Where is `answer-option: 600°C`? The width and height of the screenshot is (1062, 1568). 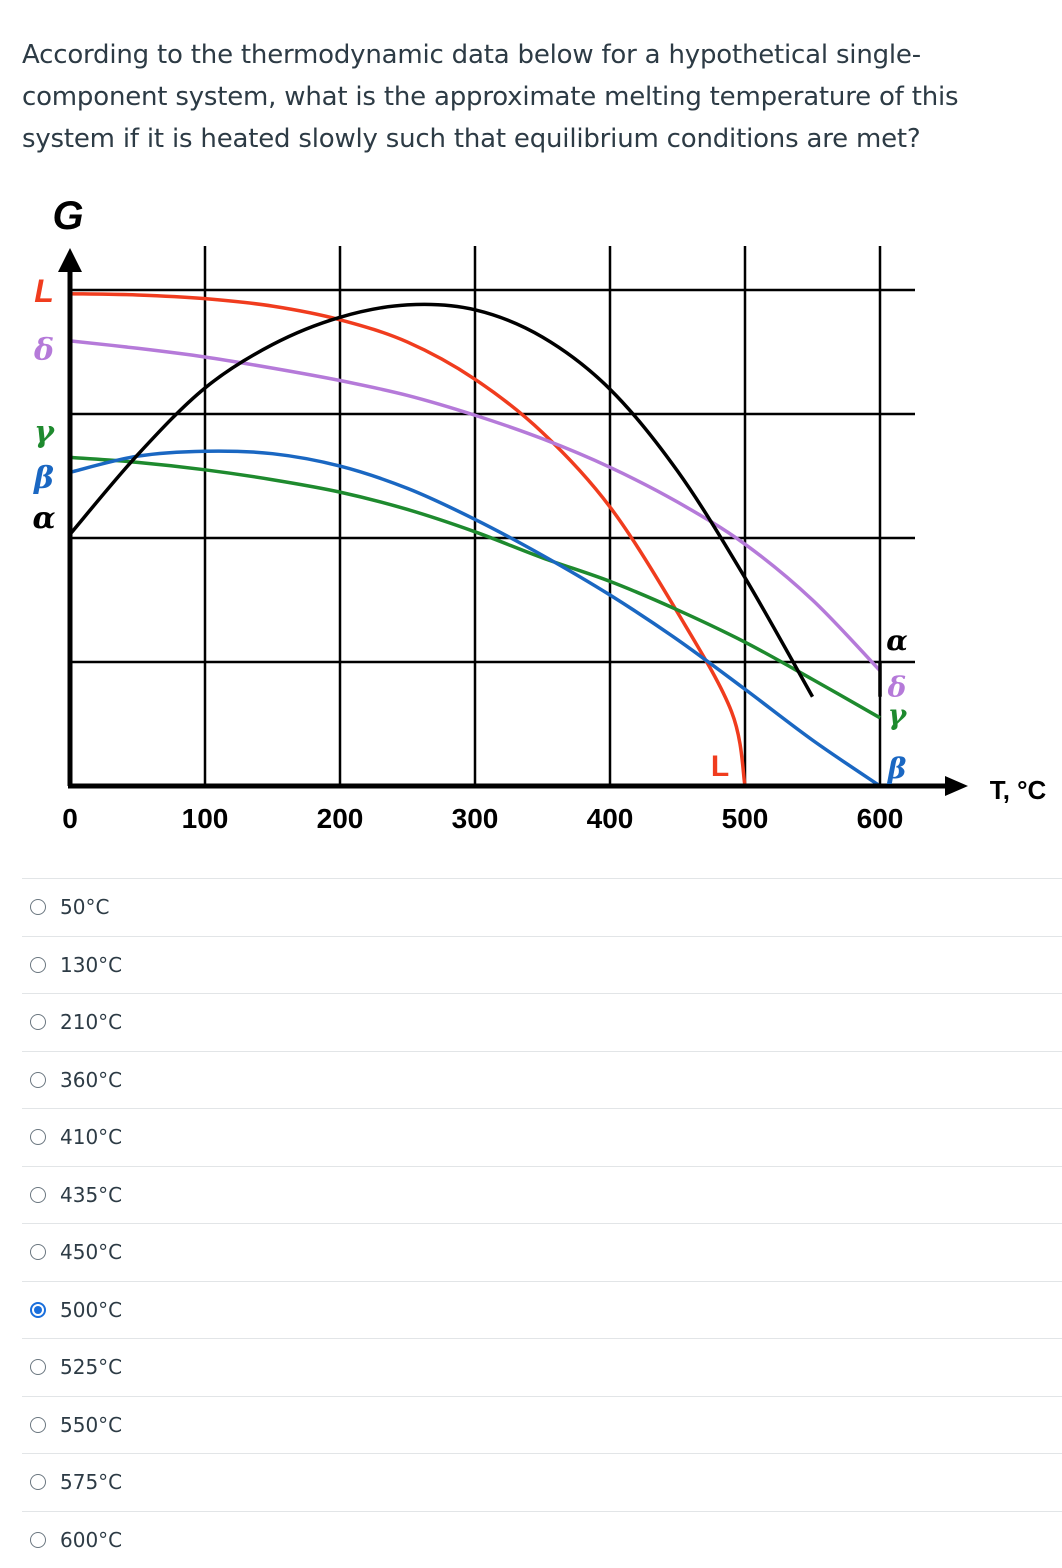 answer-option: 600°C is located at coordinates (542, 1539).